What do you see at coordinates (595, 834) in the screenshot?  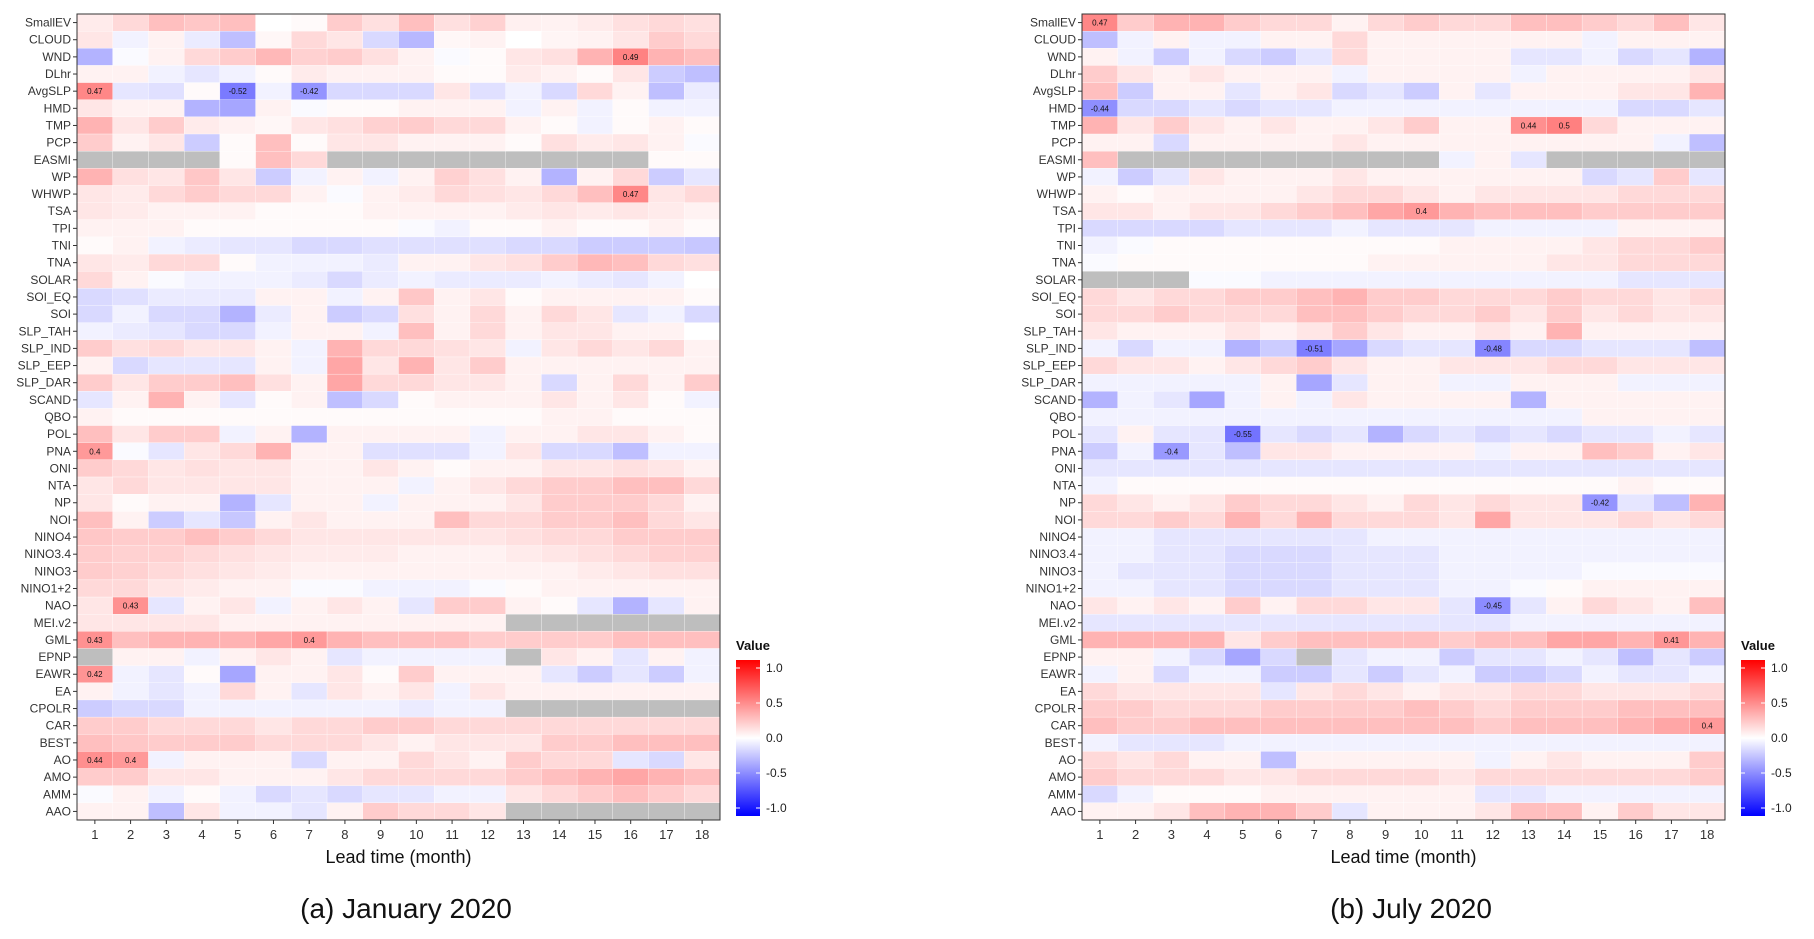 I see `x-tick-label: 15` at bounding box center [595, 834].